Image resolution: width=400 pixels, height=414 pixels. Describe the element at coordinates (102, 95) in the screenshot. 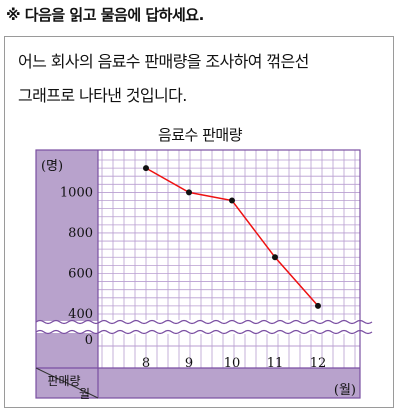

I see `question-line-2: 그래프로 나타낸 것입니다.` at that location.